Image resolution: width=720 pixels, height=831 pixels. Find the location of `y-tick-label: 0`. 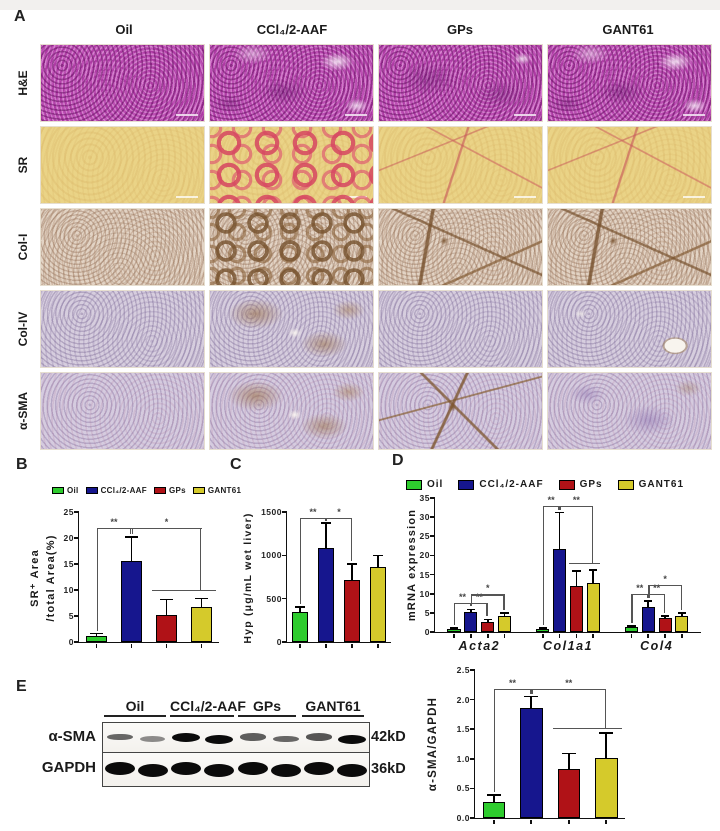

y-tick-label: 0 is located at coordinates (71, 642).